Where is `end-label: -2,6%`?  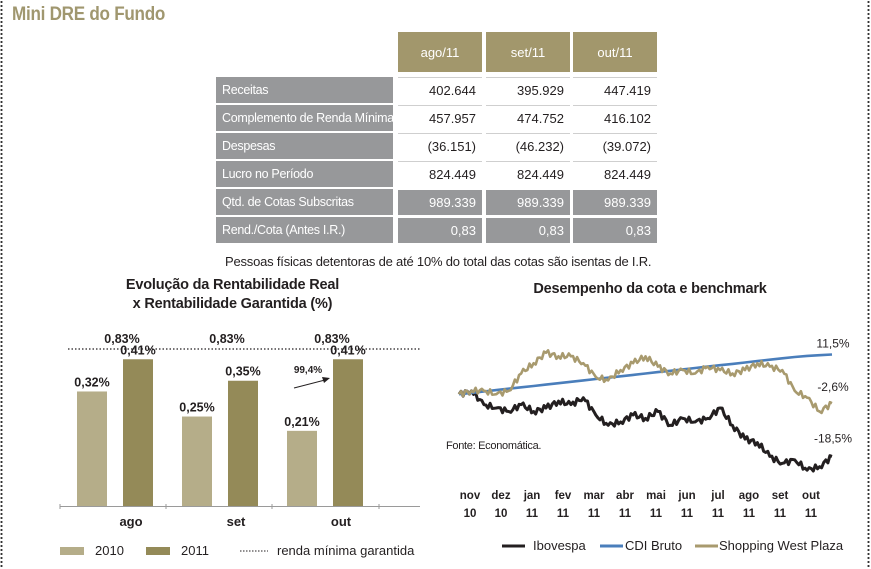 end-label: -2,6% is located at coordinates (833, 387).